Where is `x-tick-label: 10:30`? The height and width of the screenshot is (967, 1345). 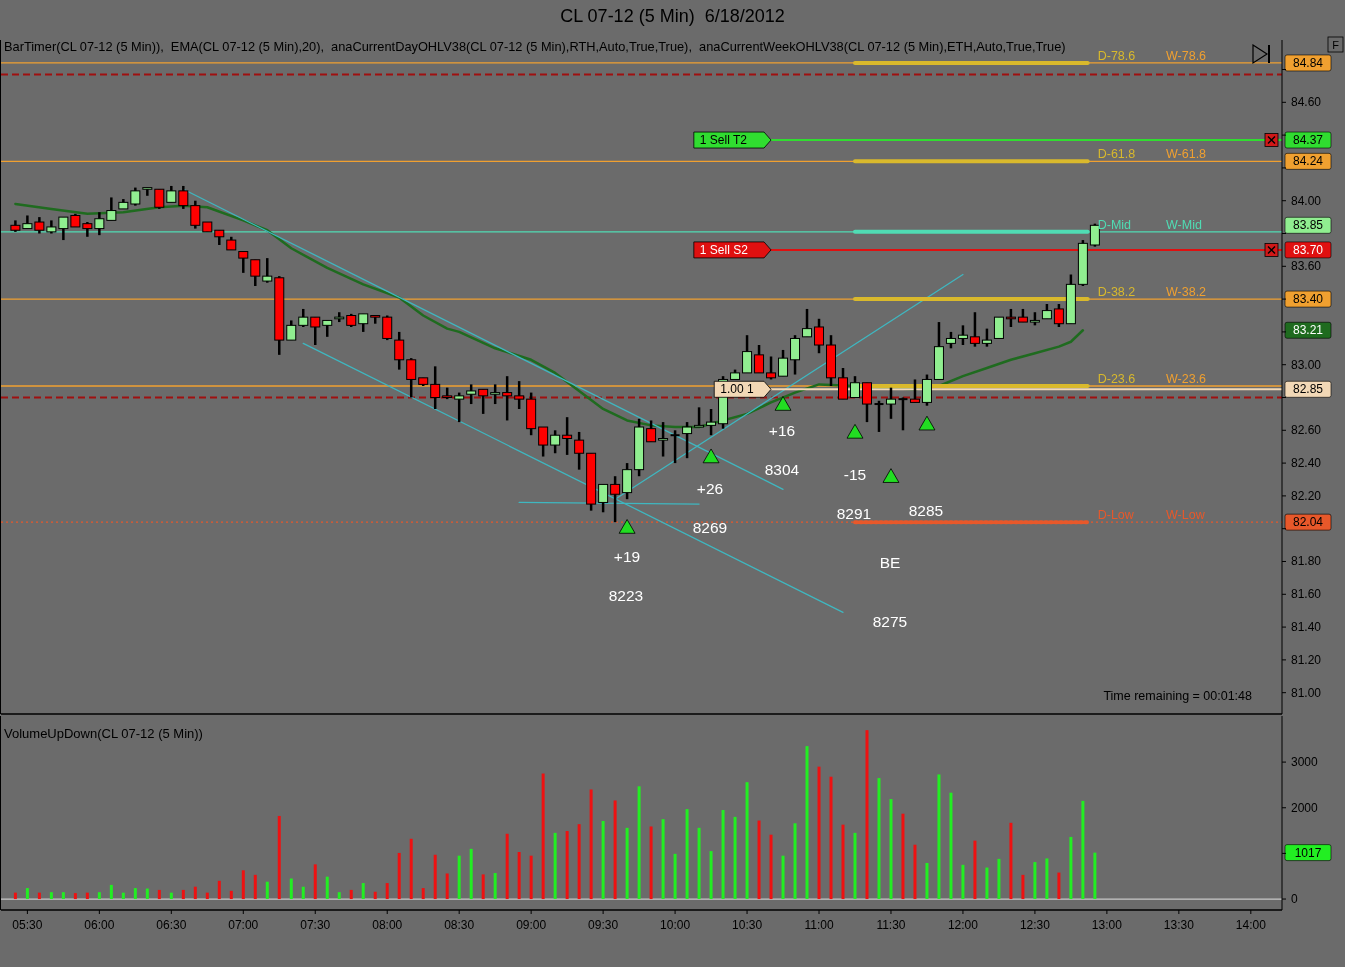
x-tick-label: 10:30 is located at coordinates (747, 925).